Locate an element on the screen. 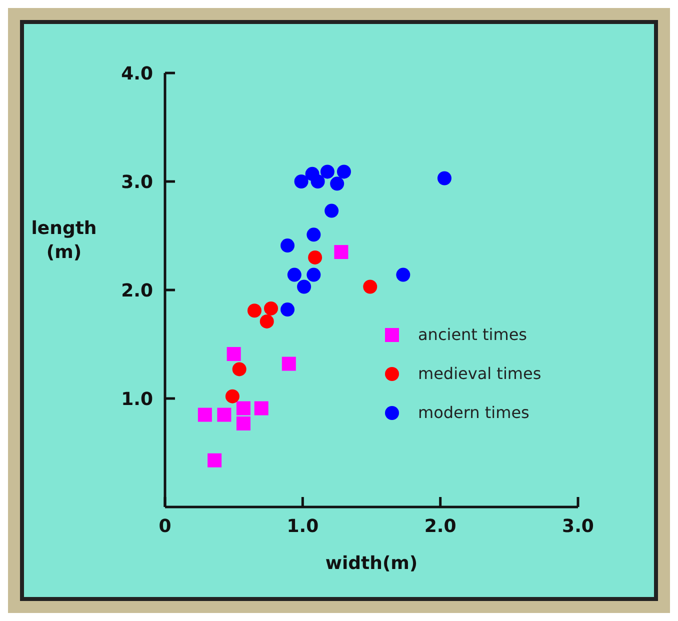 This screenshot has width=678, height=621. y-tick-label: 2.0 is located at coordinates (137, 291).